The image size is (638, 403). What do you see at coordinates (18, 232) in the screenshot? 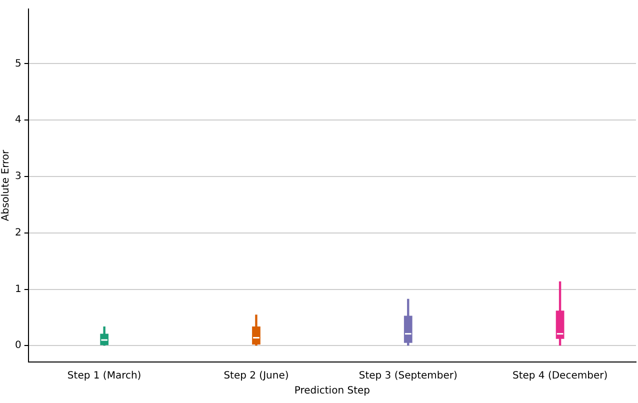
I see `y-tick-label: 2` at bounding box center [18, 232].